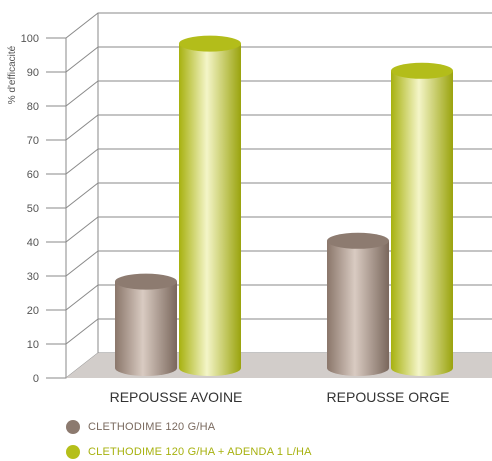 This screenshot has height=461, width=492. What do you see at coordinates (30, 39) in the screenshot?
I see `y-tick-label: 100` at bounding box center [30, 39].